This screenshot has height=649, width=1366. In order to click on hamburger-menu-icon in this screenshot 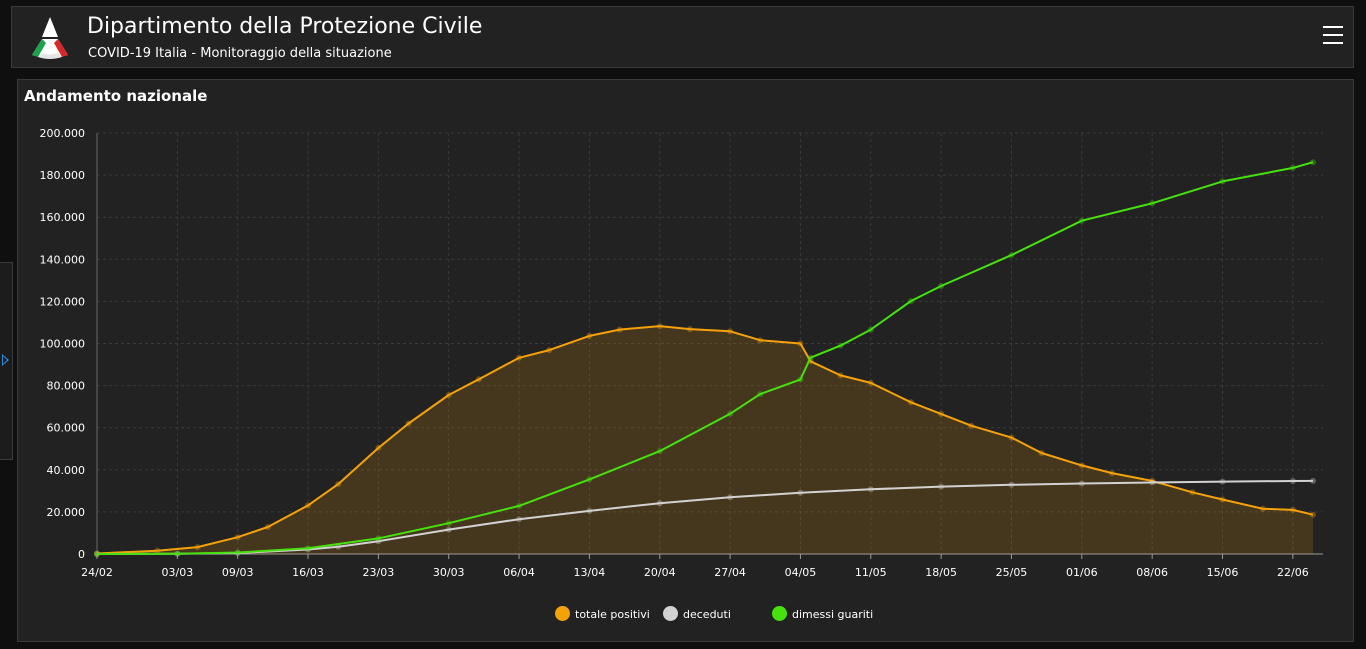, I will do `click(1333, 35)`.